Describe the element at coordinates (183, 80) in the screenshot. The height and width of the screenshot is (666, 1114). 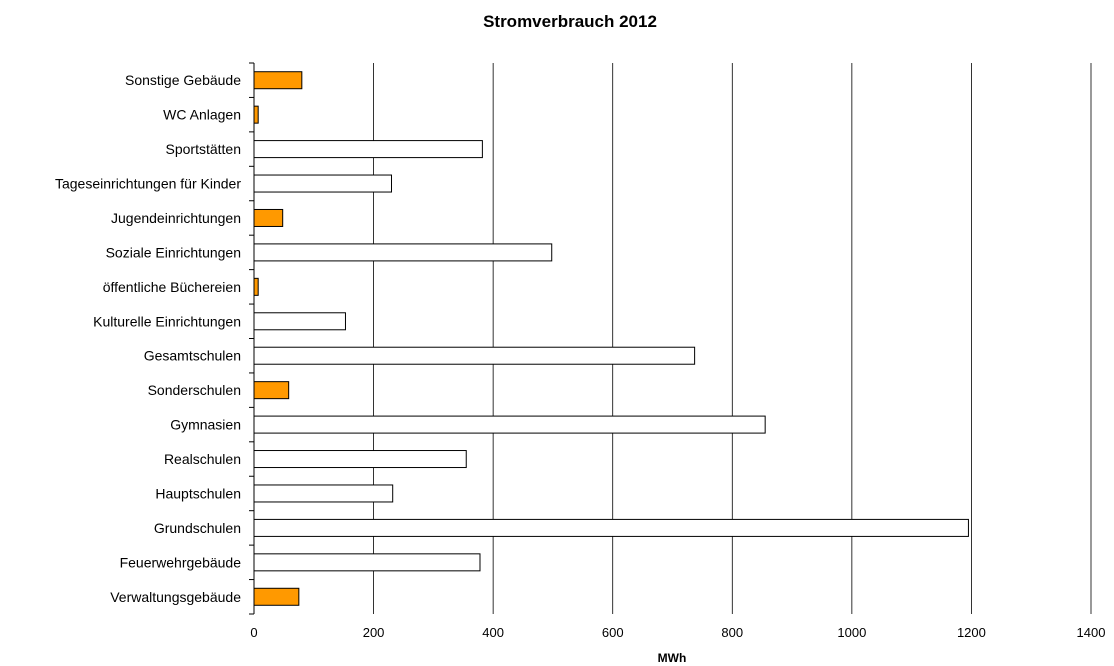
I see `category-label-0: Sonstige Gebäude` at that location.